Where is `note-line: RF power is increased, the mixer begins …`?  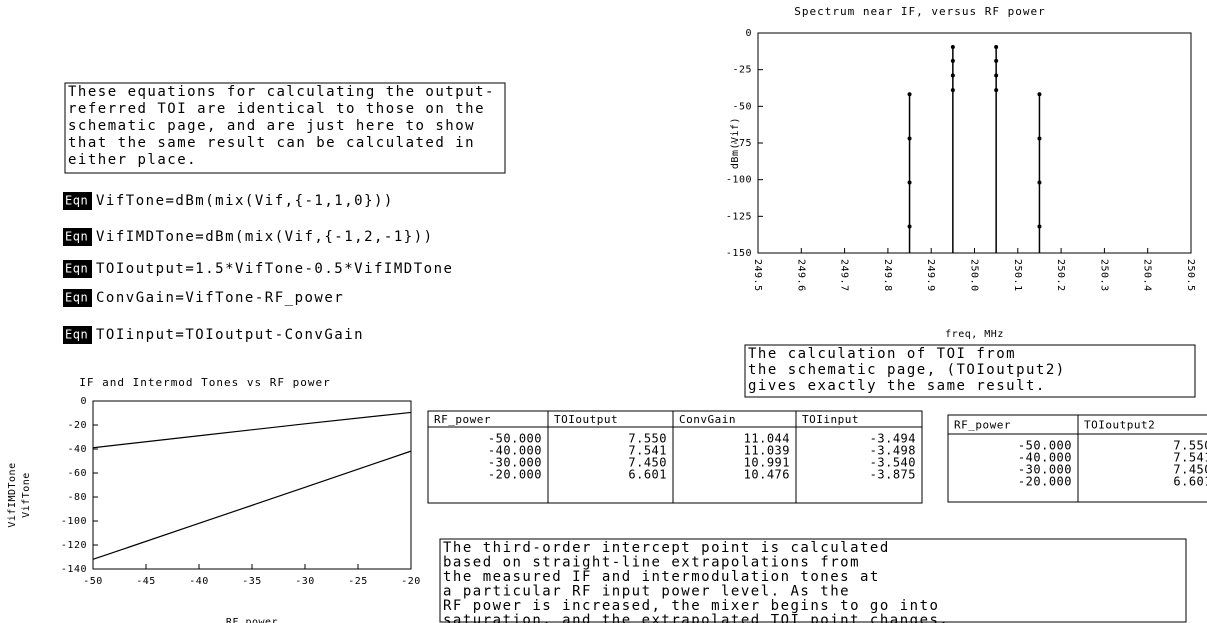 note-line: RF power is increased, the mixer begins … is located at coordinates (691, 606).